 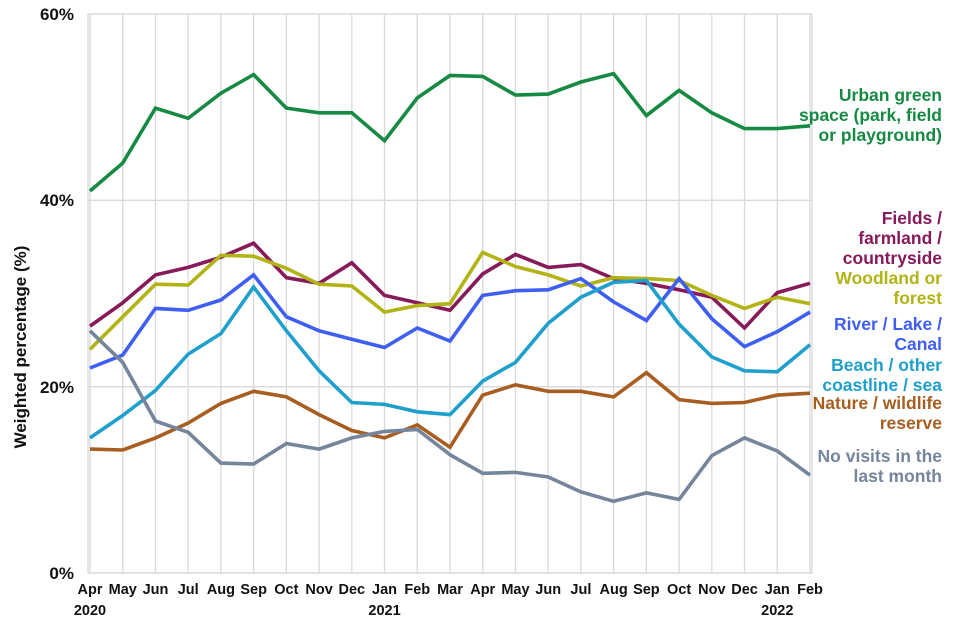 I want to click on y-tick-20: 20%, so click(x=56, y=387).